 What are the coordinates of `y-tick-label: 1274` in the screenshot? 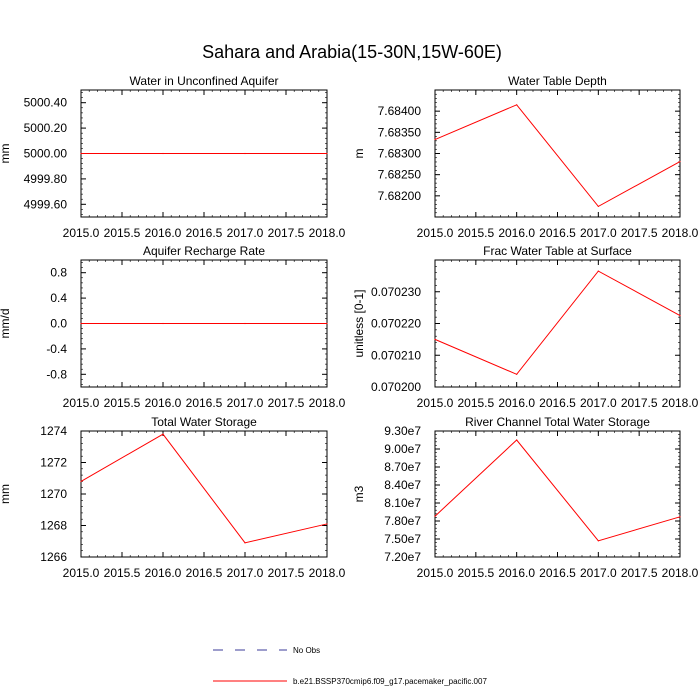 It's located at (53, 431).